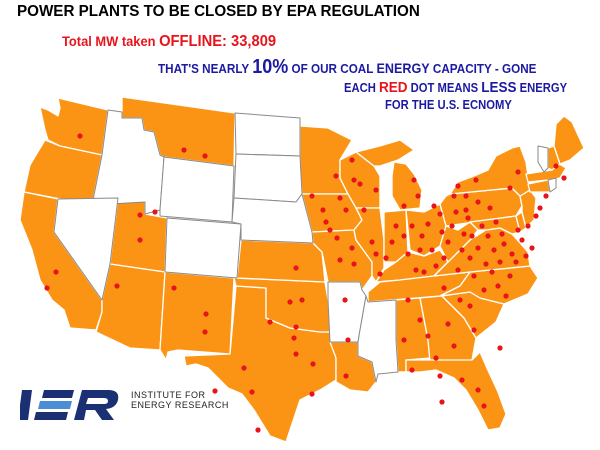 The height and width of the screenshot is (450, 600). Describe the element at coordinates (86, 249) in the screenshot. I see `state-nevada` at that location.